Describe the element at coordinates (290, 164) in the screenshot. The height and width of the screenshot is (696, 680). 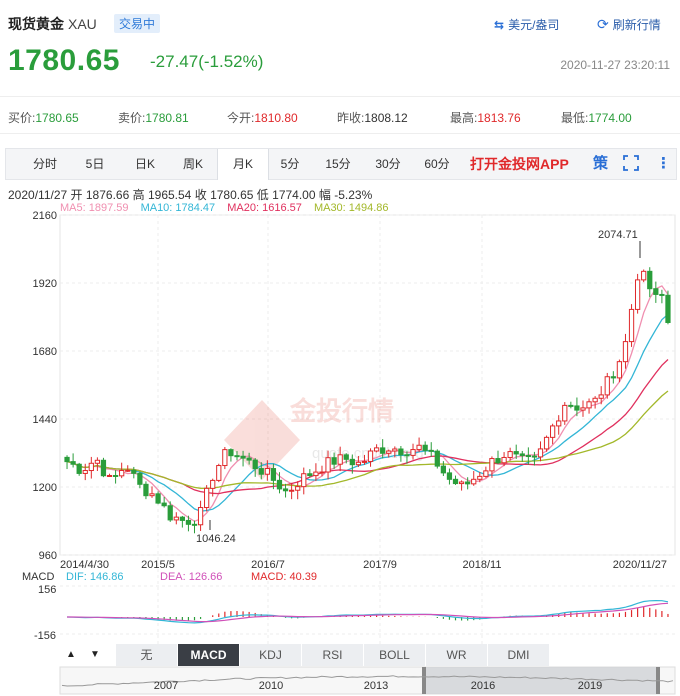
I see `tab-5min: 5分` at that location.